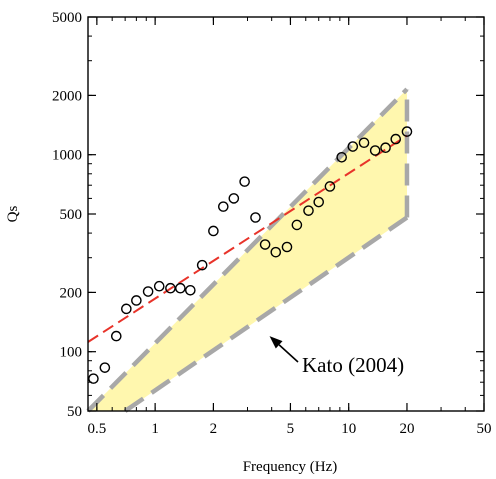  I want to click on y-tick-label-2000: 2000, so click(67, 96).